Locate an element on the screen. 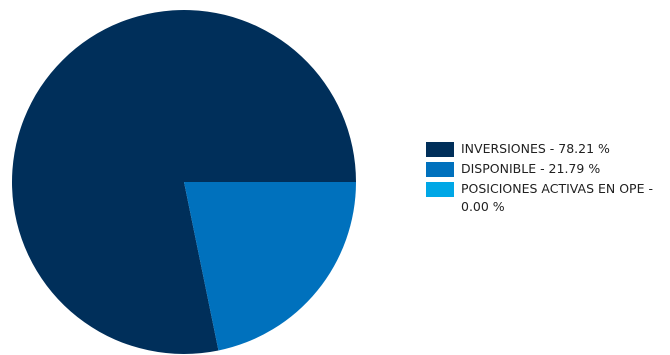 The height and width of the screenshot is (355, 670). legend-item-posiciones-activas: POSICIONES ACTIVAS EN OPE - 0.00 % is located at coordinates (546, 198).